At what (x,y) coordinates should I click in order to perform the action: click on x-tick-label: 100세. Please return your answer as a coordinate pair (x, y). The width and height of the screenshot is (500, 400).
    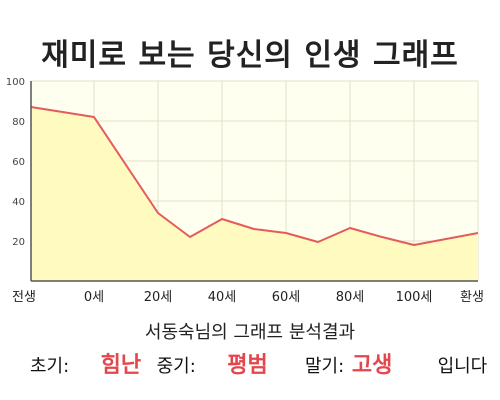
    Looking at the image, I should click on (414, 297).